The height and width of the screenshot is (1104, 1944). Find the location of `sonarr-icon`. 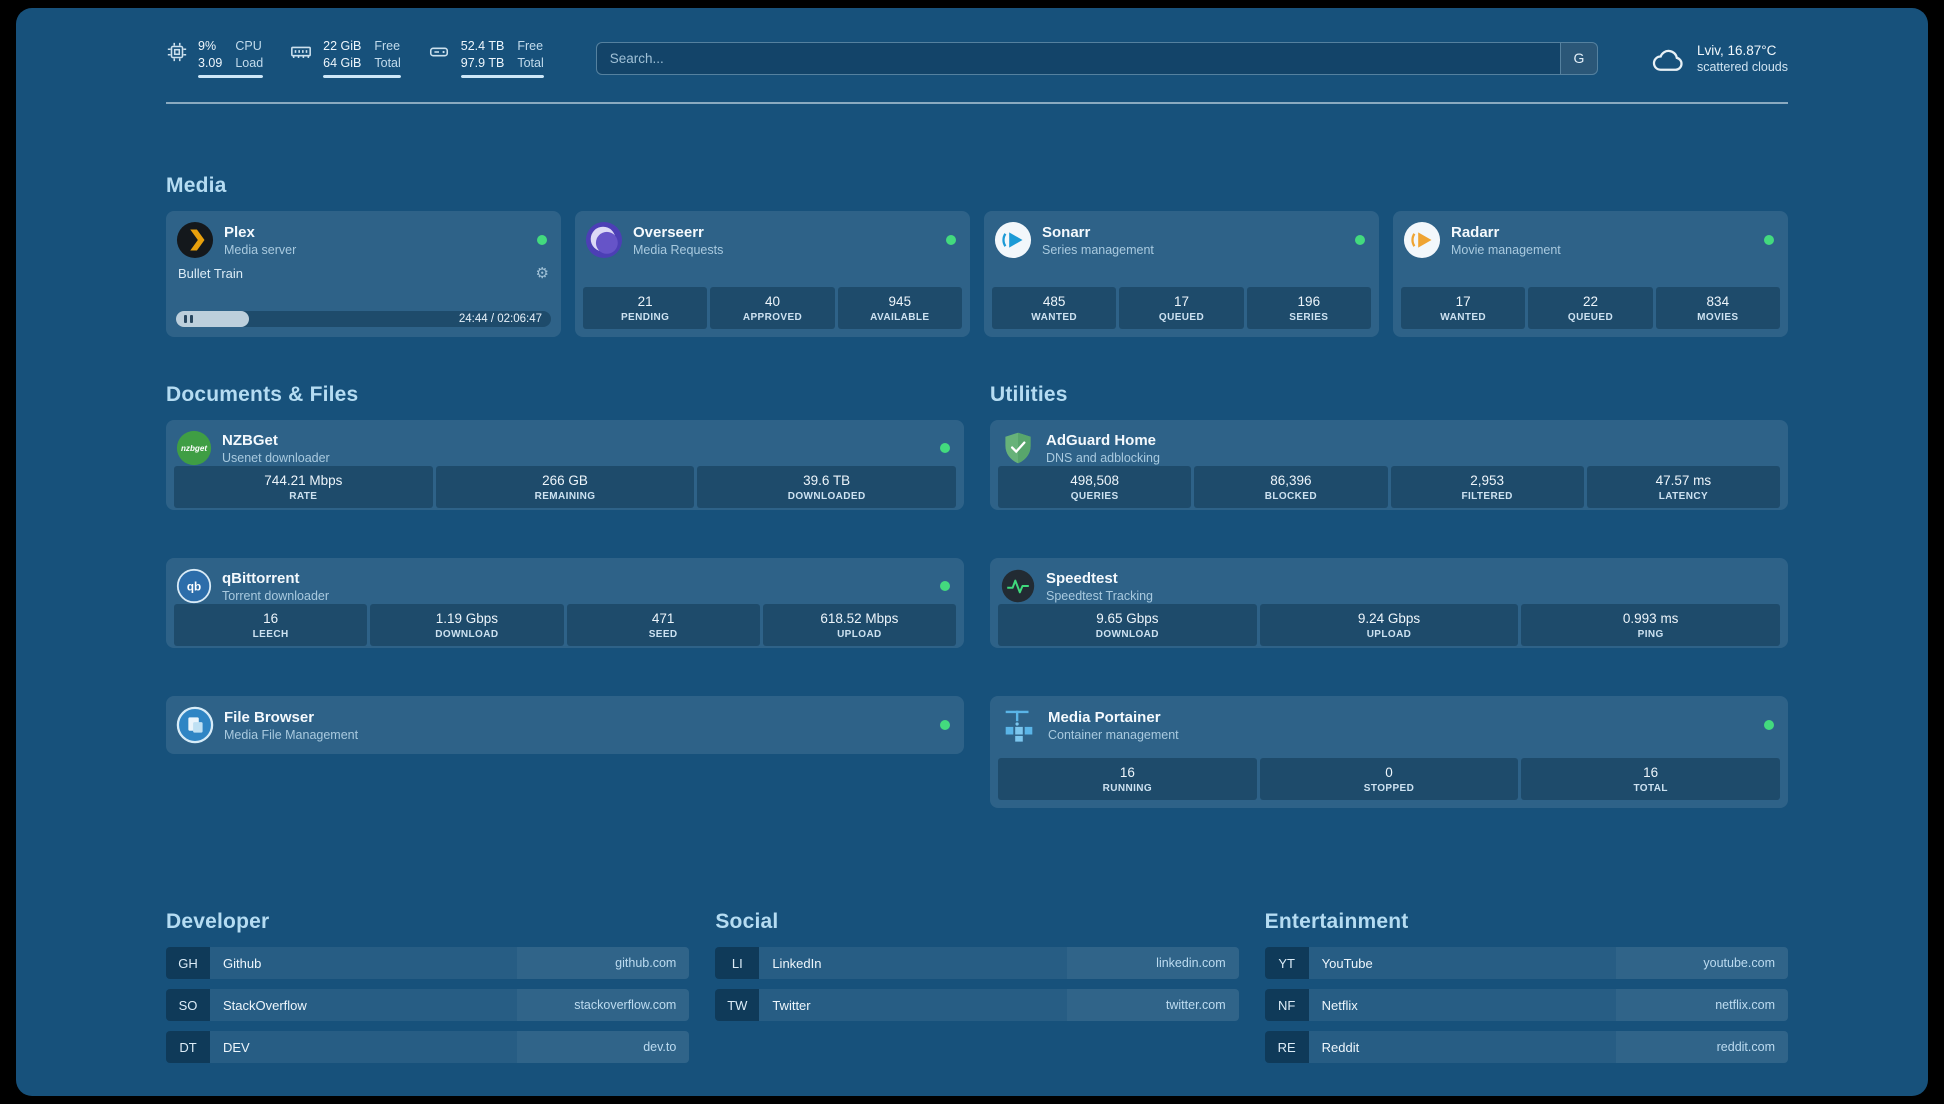

sonarr-icon is located at coordinates (1013, 240).